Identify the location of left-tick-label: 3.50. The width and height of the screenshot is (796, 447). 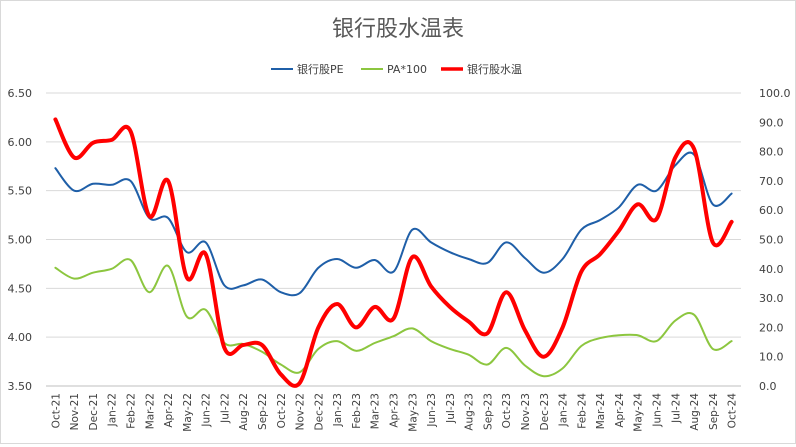
(20, 386).